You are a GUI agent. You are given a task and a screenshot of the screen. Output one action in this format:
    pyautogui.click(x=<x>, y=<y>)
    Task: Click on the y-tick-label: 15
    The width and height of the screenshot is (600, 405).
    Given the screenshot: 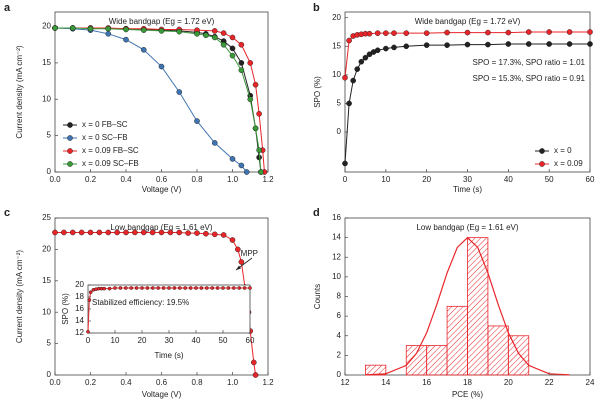 What is the action you would take?
    pyautogui.click(x=336, y=45)
    